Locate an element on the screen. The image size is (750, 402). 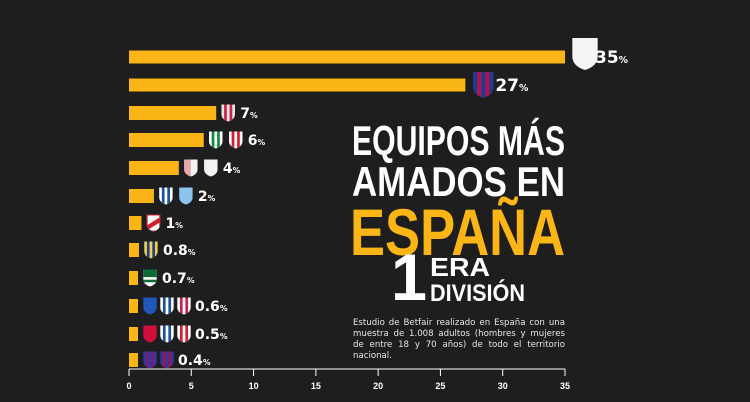
x-tick-label: 25 is located at coordinates (440, 386).